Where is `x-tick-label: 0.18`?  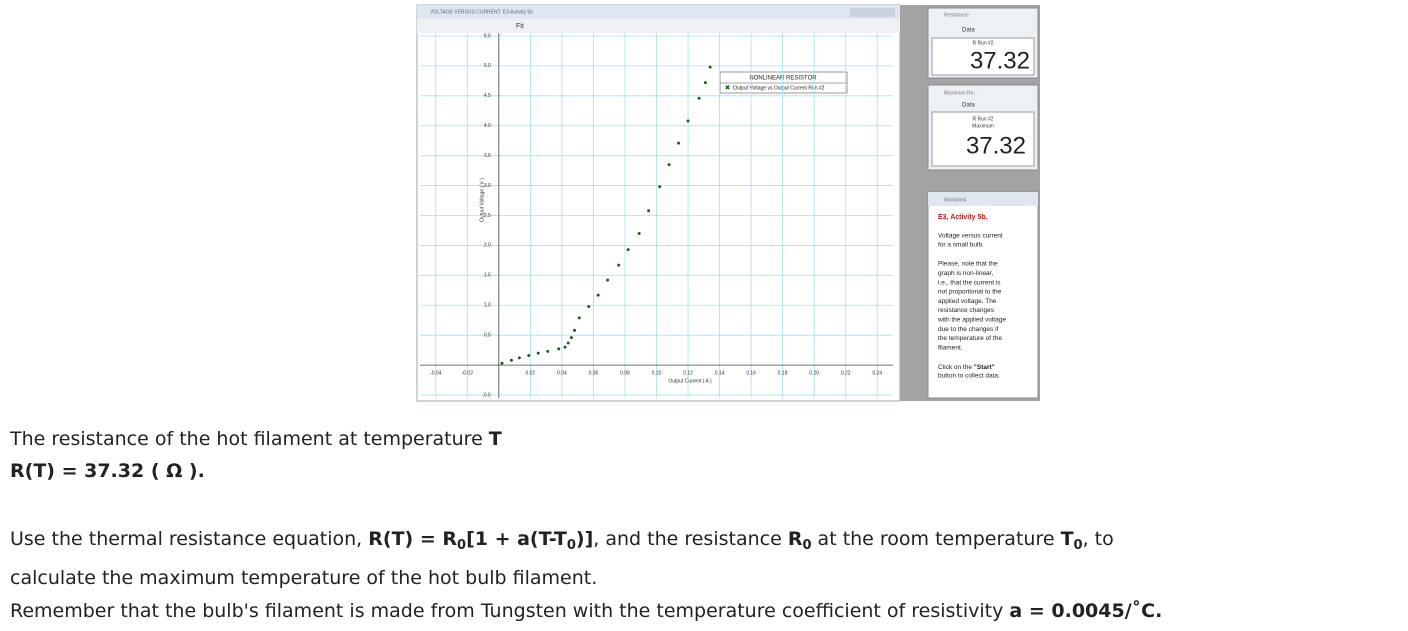 x-tick-label: 0.18 is located at coordinates (783, 373).